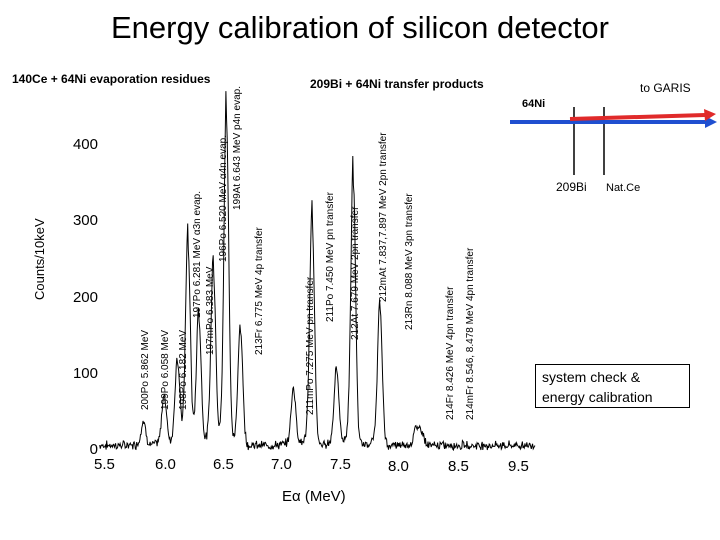 The height and width of the screenshot is (540, 720). What do you see at coordinates (183, 369) in the screenshot?
I see `peak-label: 198Po 6.182 MeV` at bounding box center [183, 369].